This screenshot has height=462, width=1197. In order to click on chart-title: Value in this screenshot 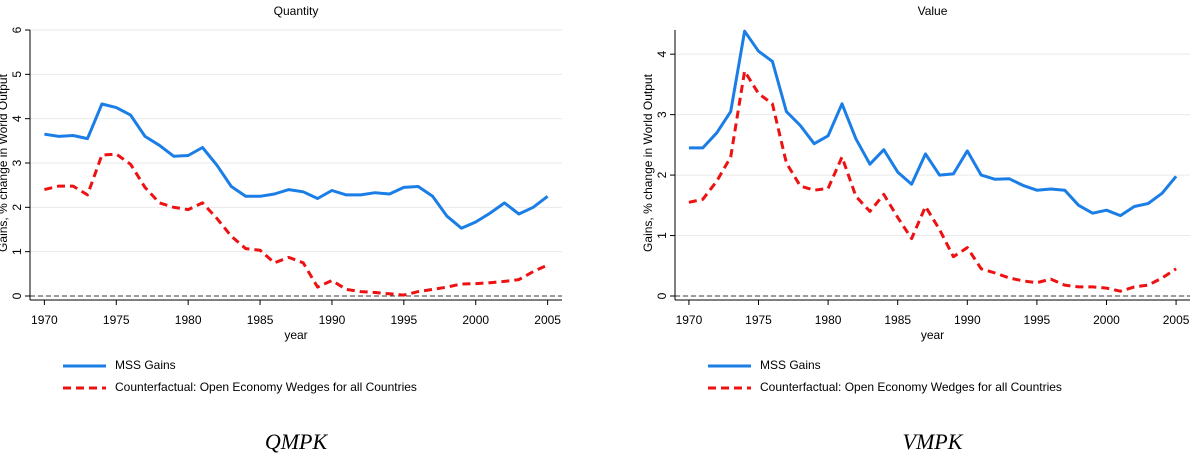, I will do `click(933, 11)`.